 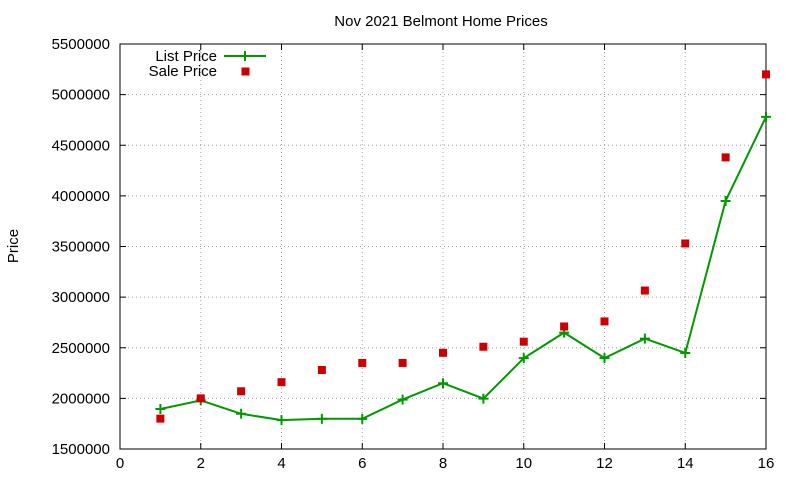 I want to click on x-tick-label: 2, so click(x=201, y=463).